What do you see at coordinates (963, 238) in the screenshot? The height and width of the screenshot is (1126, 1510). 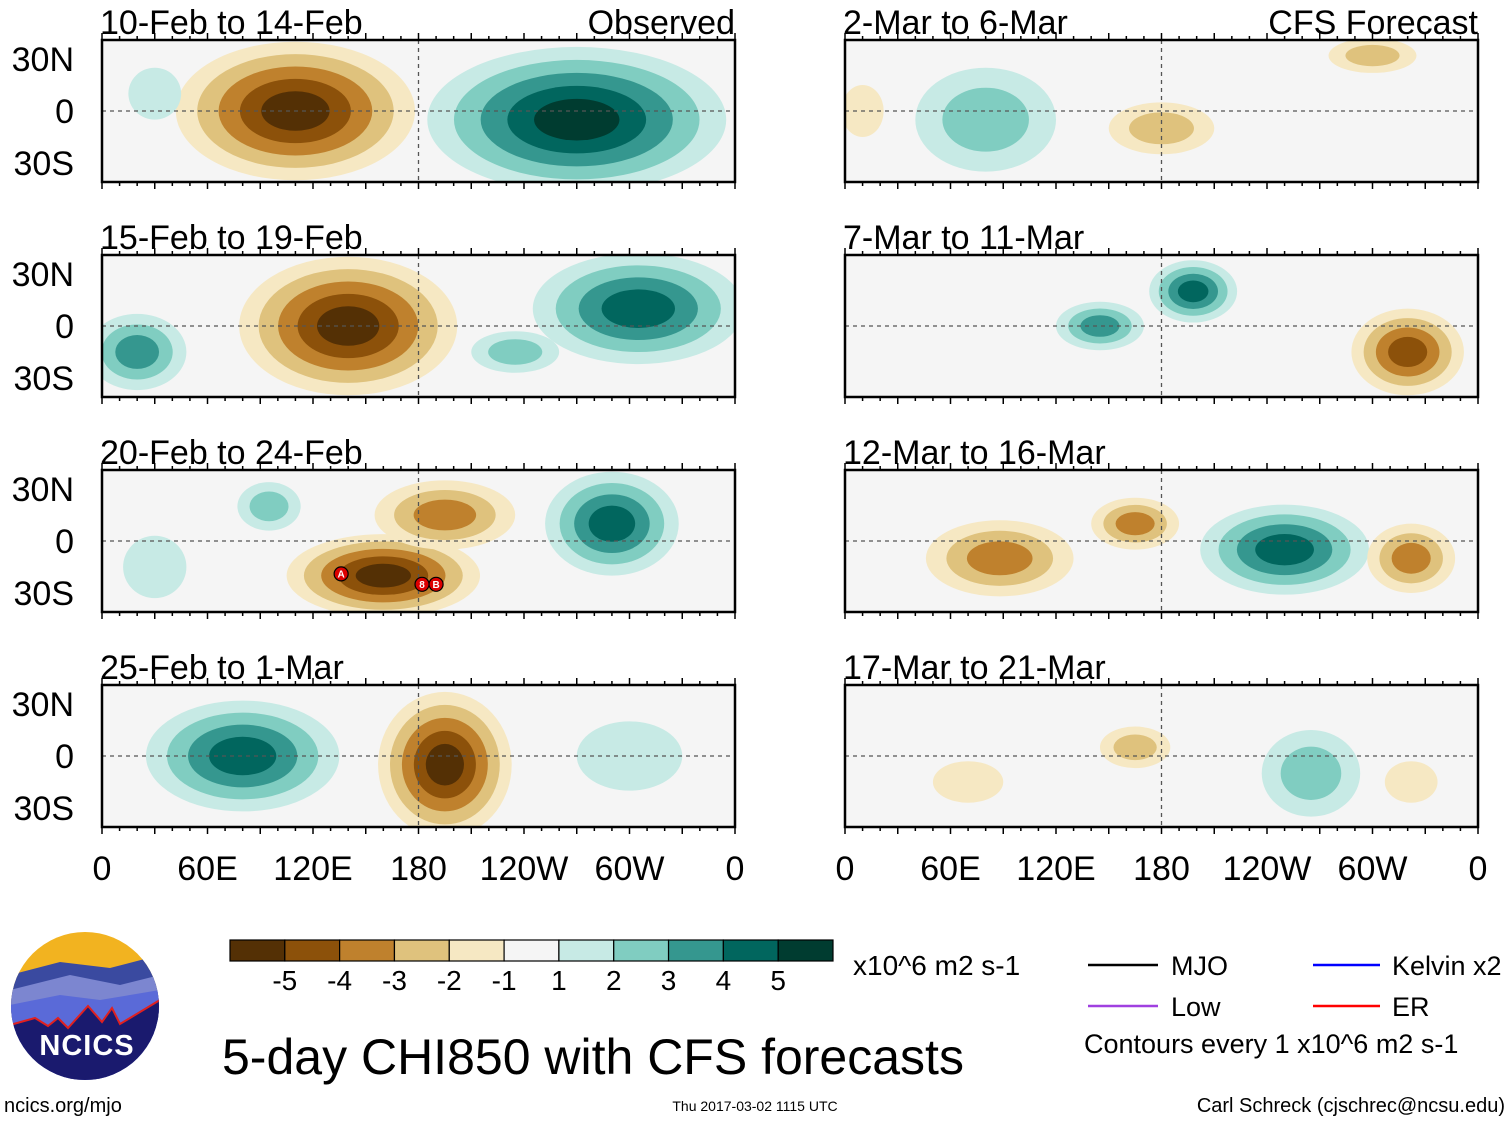 I see `panel-title: 7-Mar to 11-Mar` at bounding box center [963, 238].